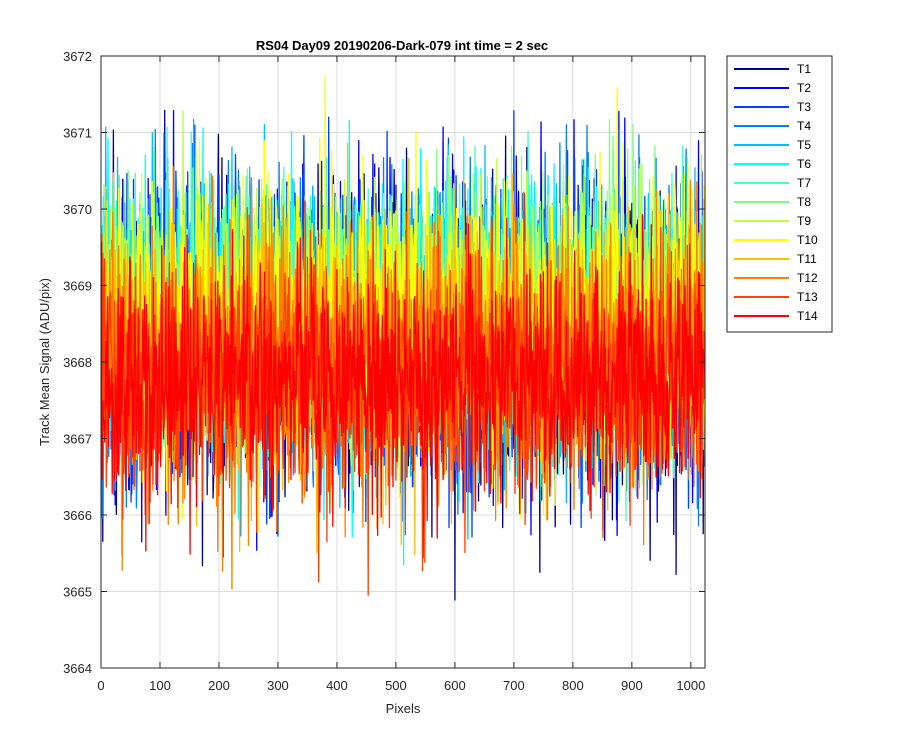  Describe the element at coordinates (44, 362) in the screenshot. I see `y-axis-label: Track Mean Signal (ADU/pix)` at that location.